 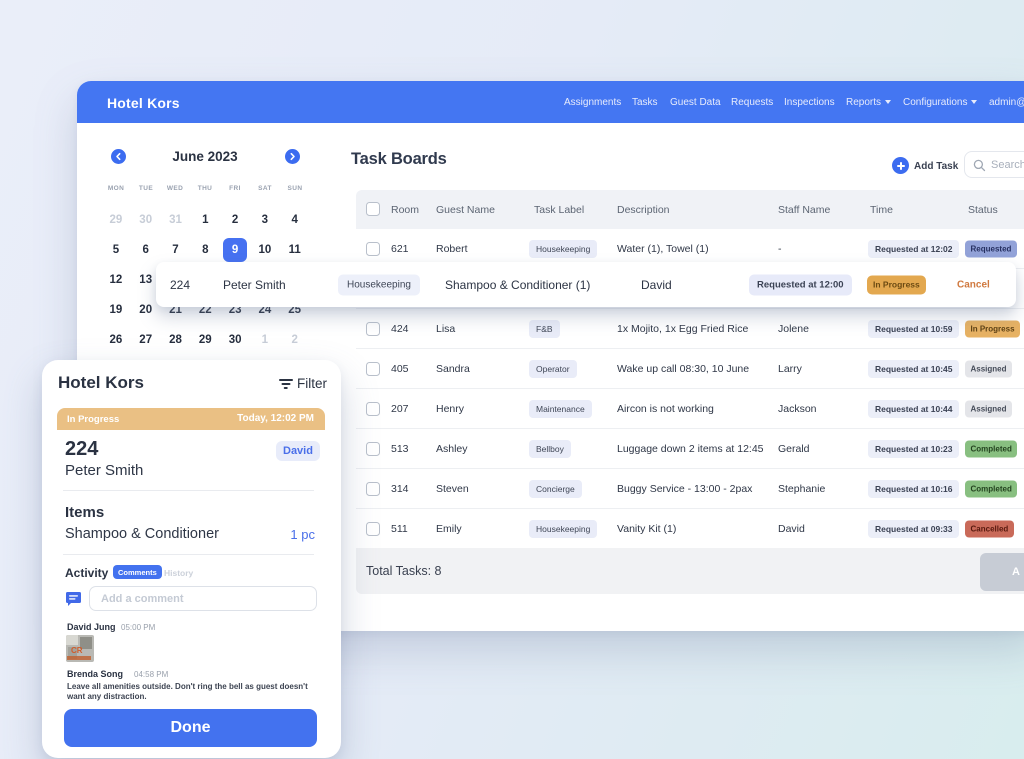 What do you see at coordinates (77, 650) in the screenshot?
I see `svg-text: CR` at bounding box center [77, 650].